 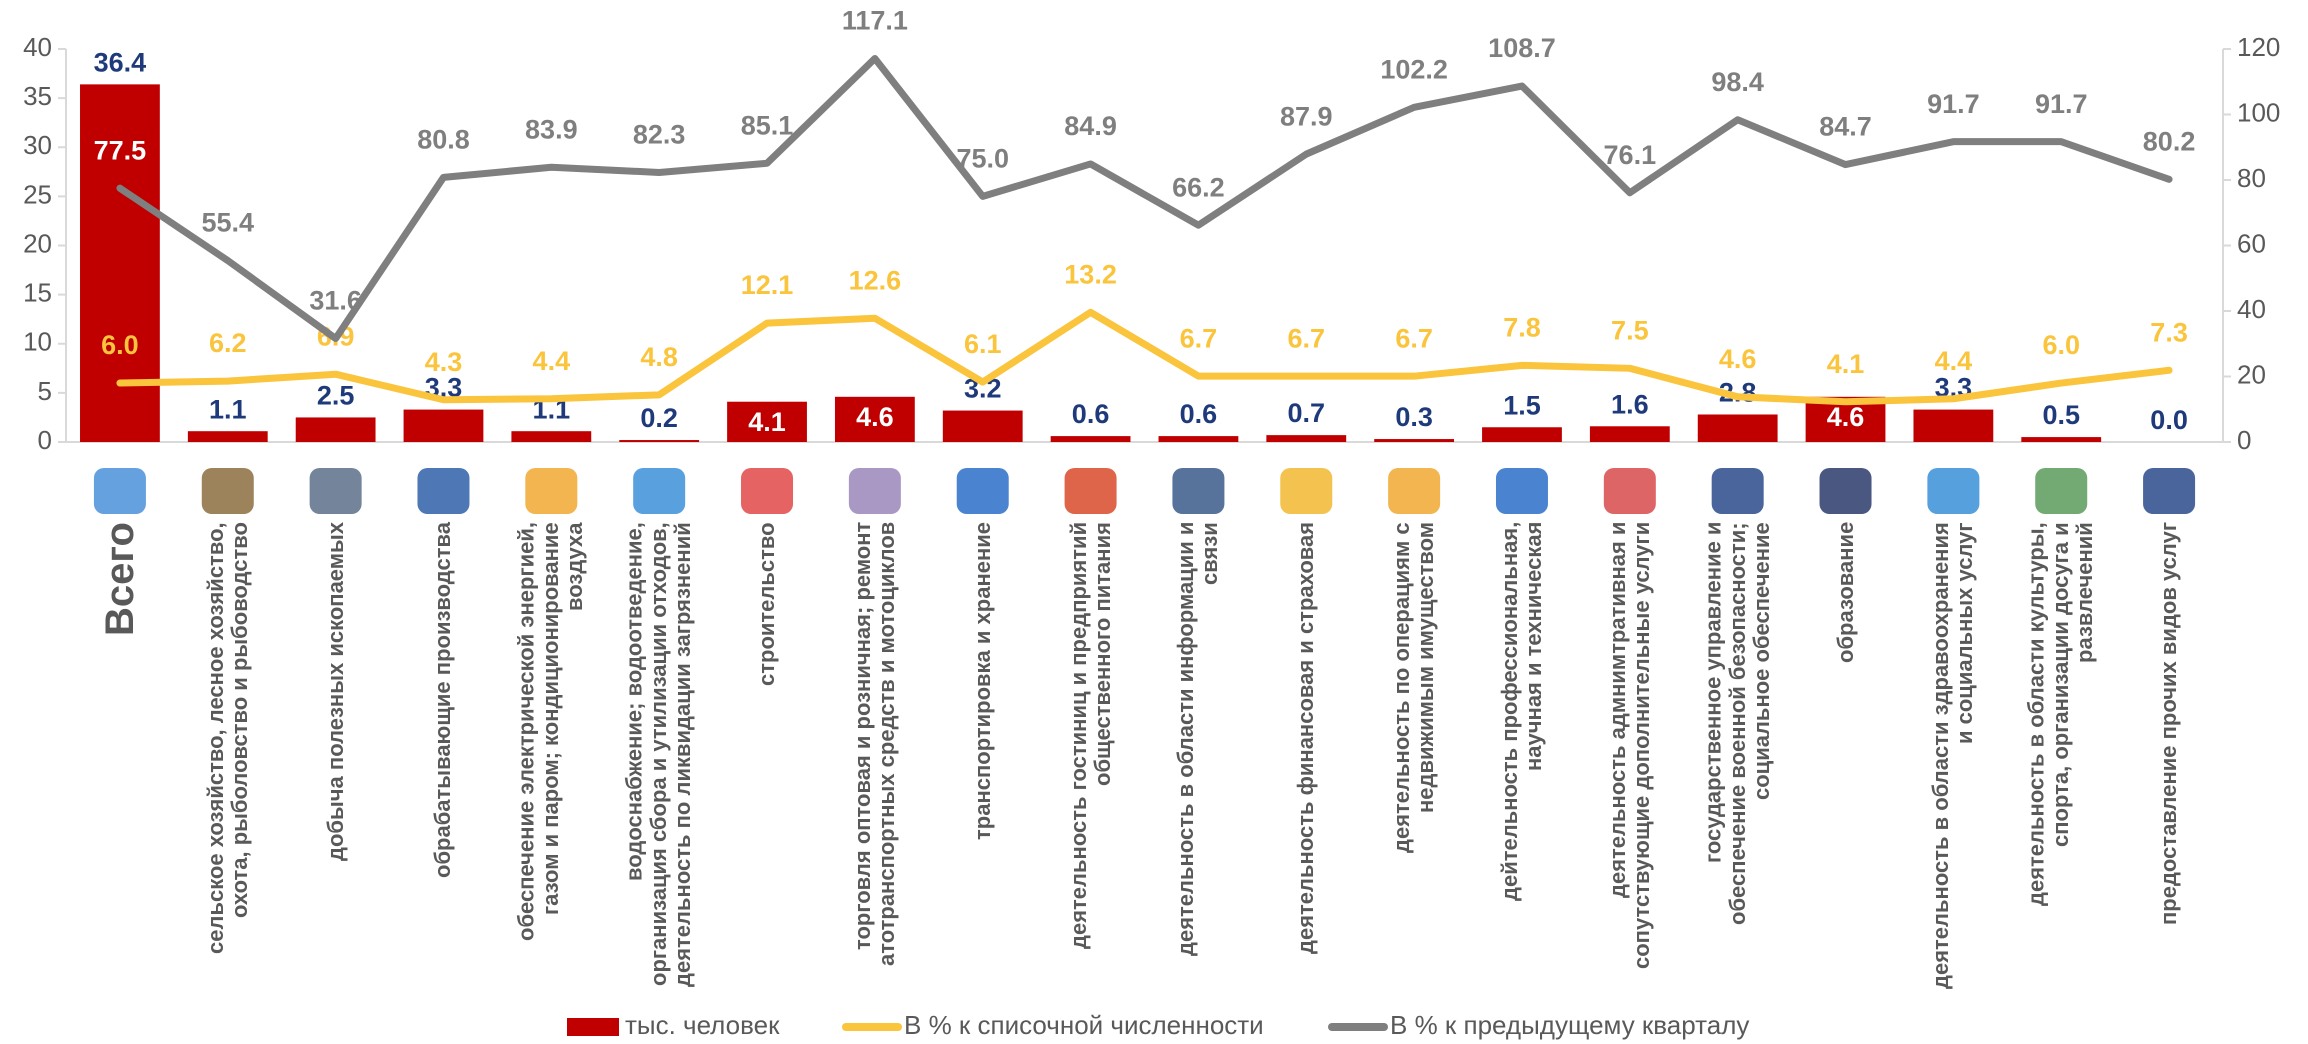 What do you see at coordinates (2258, 47) in the screenshot?
I see `y2-tick-label: 120` at bounding box center [2258, 47].